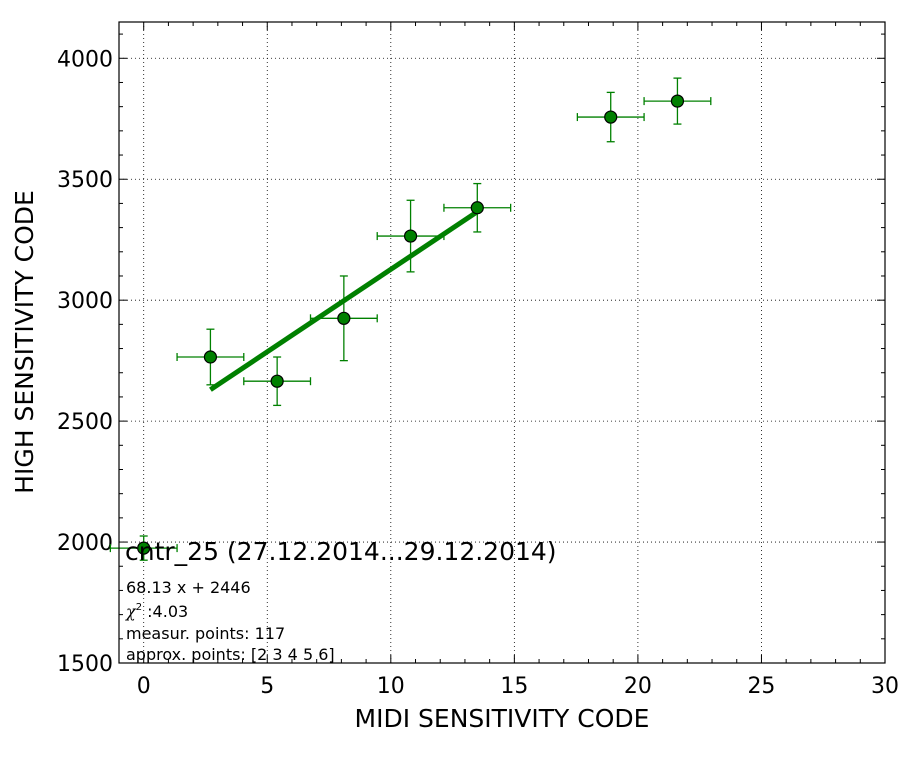  What do you see at coordinates (85, 664) in the screenshot?
I see `y-tick-label: 1500` at bounding box center [85, 664].